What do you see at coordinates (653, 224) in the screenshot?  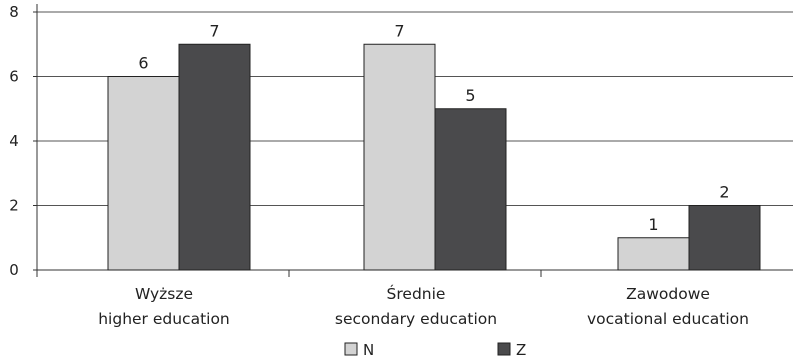 I see `data-label-N-2: 1` at bounding box center [653, 224].